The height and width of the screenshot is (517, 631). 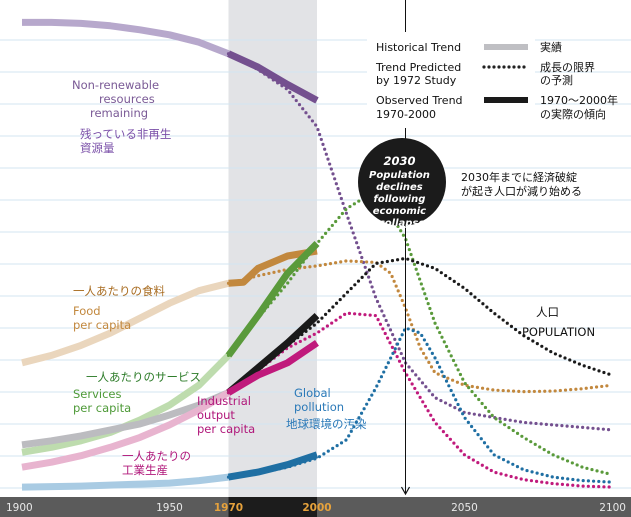 What do you see at coordinates (125, 419) in the screenshot?
I see `historical-line-population` at bounding box center [125, 419].